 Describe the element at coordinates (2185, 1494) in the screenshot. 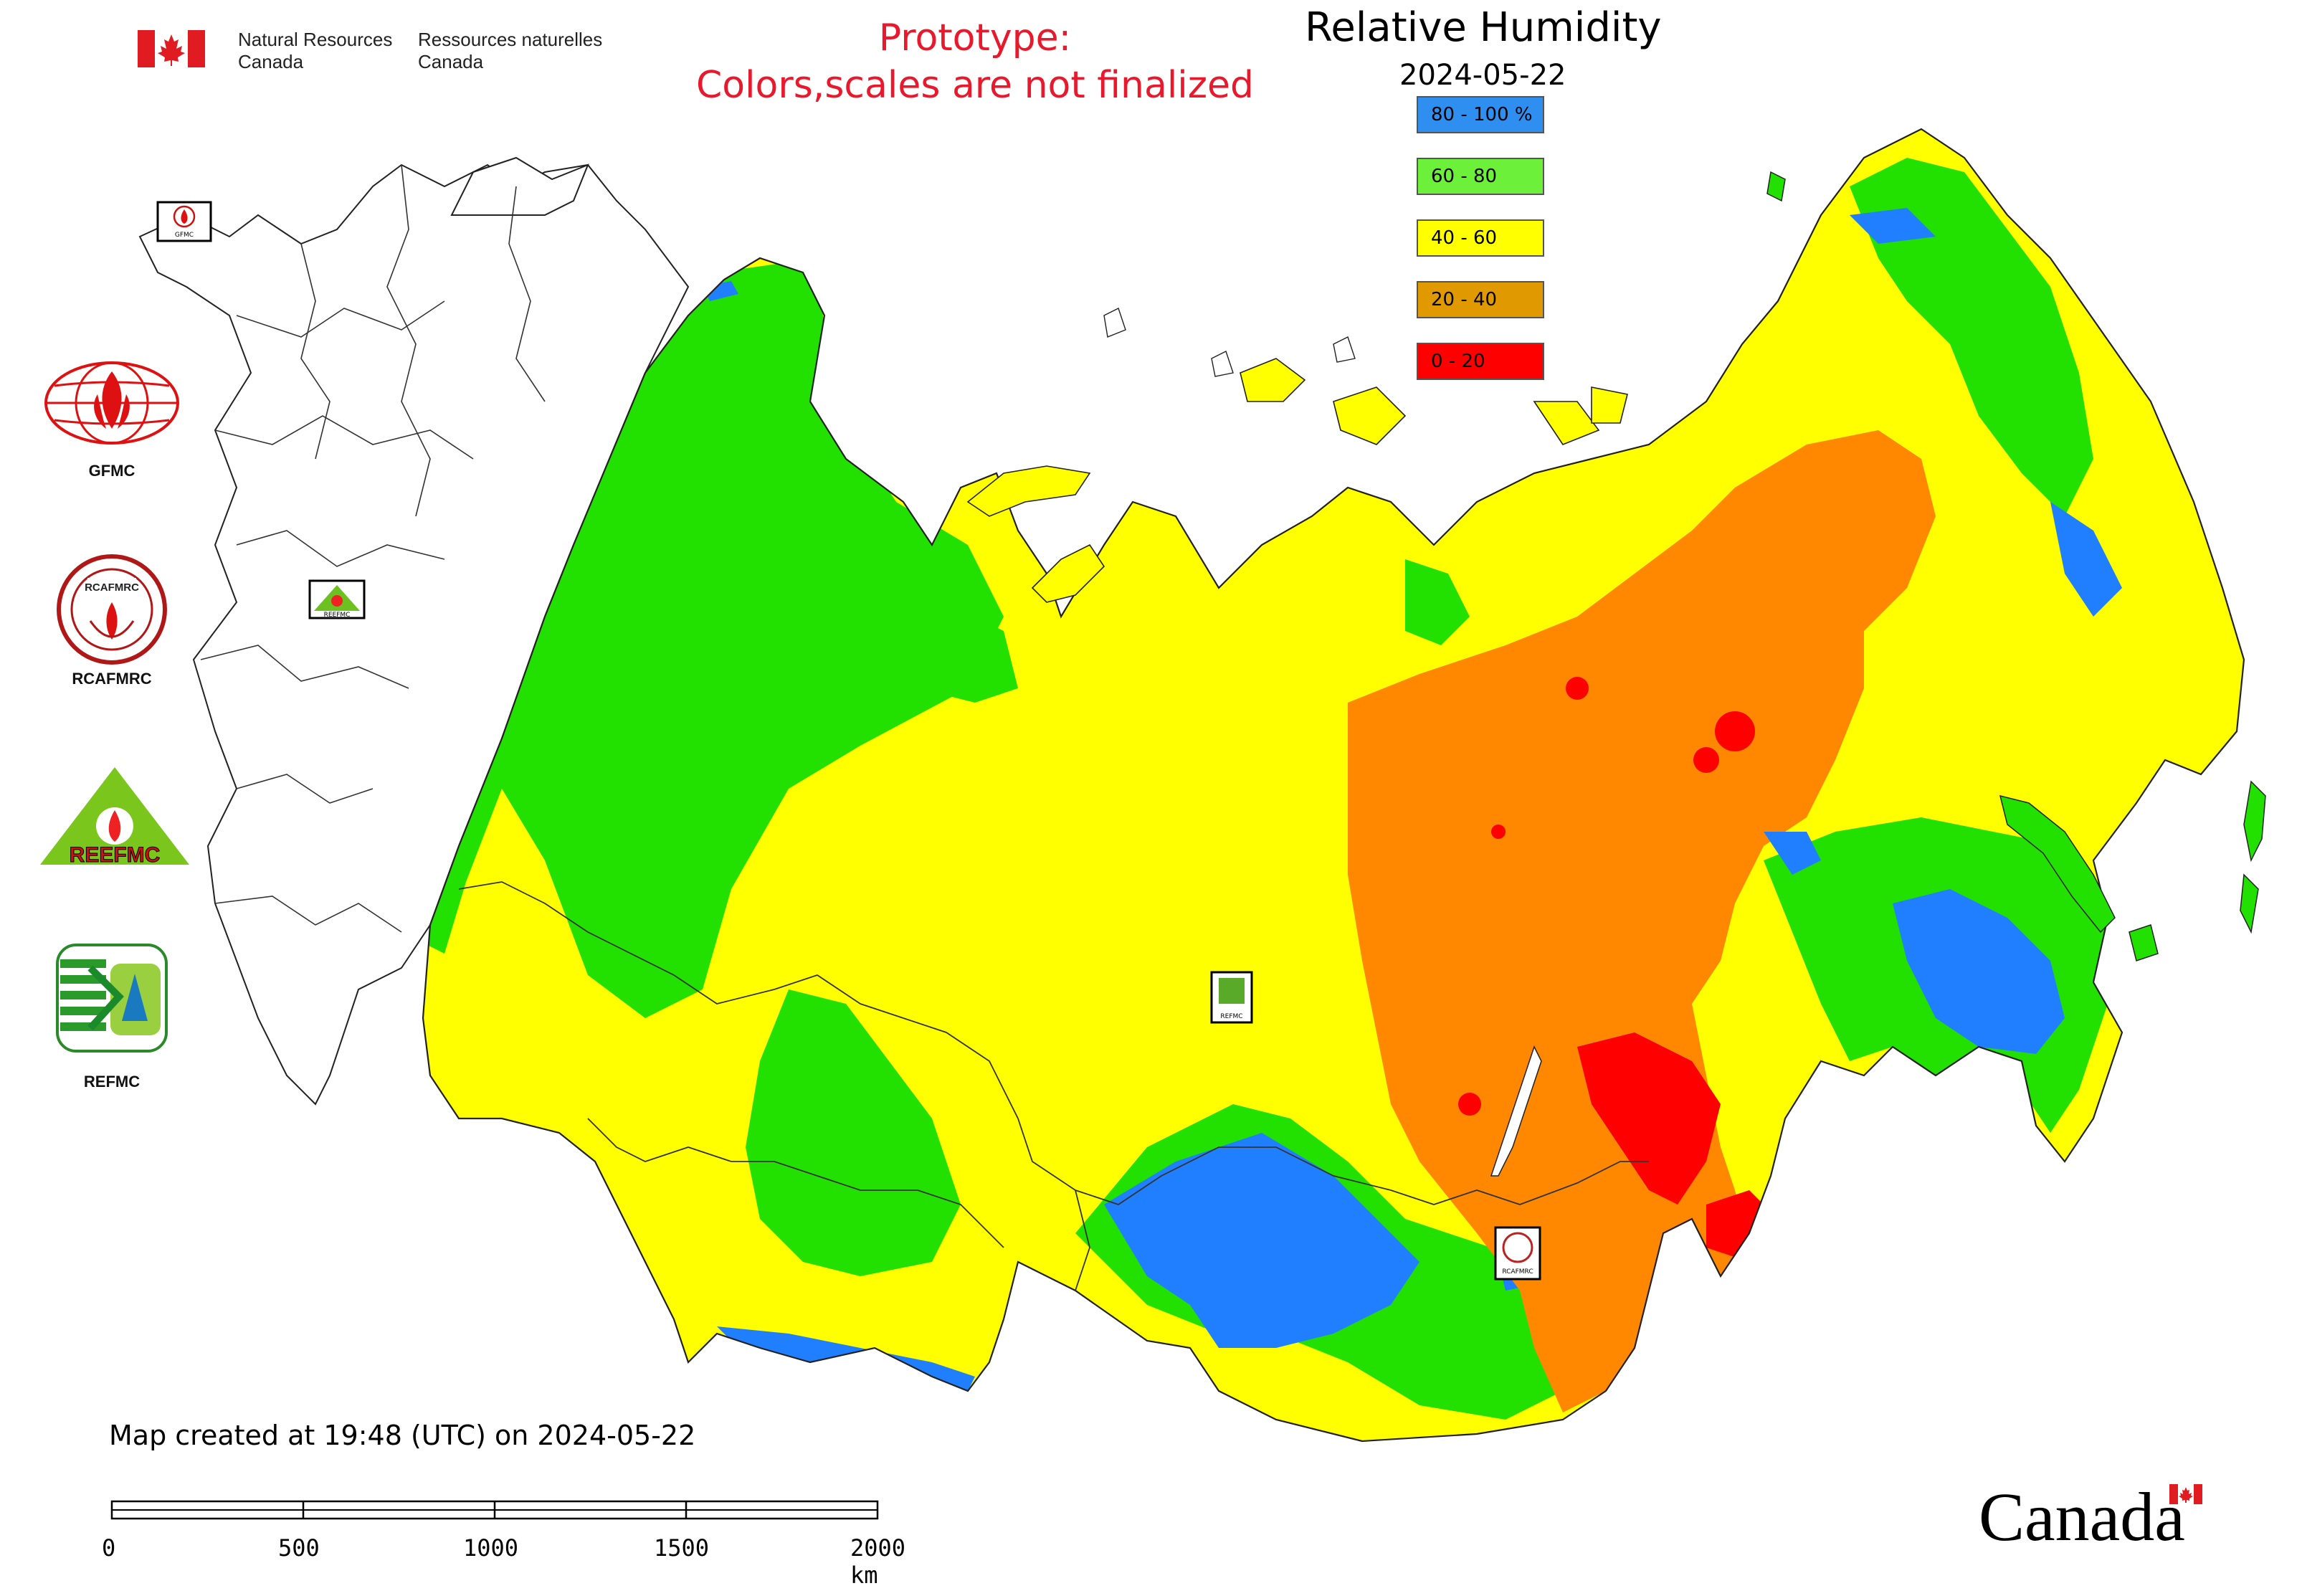

I see `canada-wordmark-flag-icon` at that location.